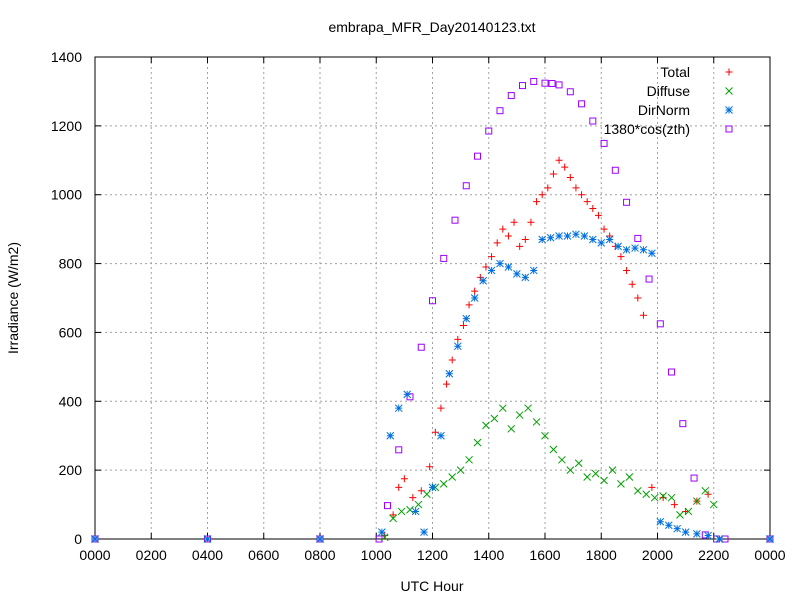 The height and width of the screenshot is (600, 800). I want to click on x-tick-label: 0800, so click(319, 555).